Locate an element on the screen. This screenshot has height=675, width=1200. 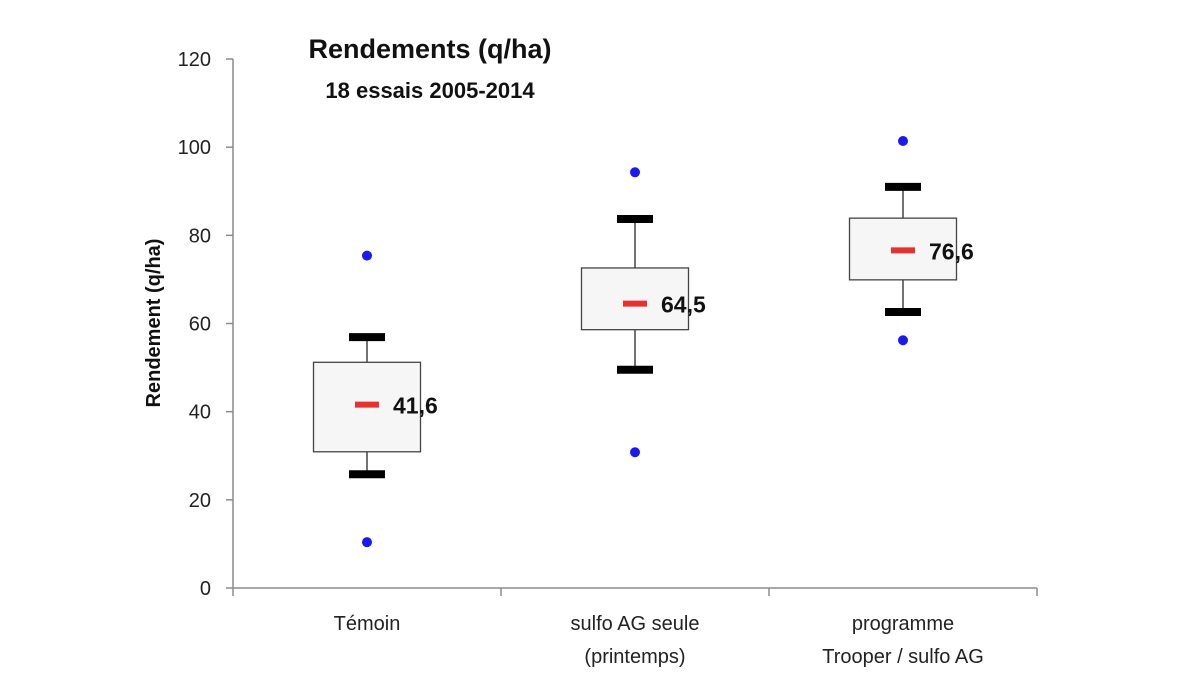
category-label-line: sulfo AG seule is located at coordinates (635, 624).